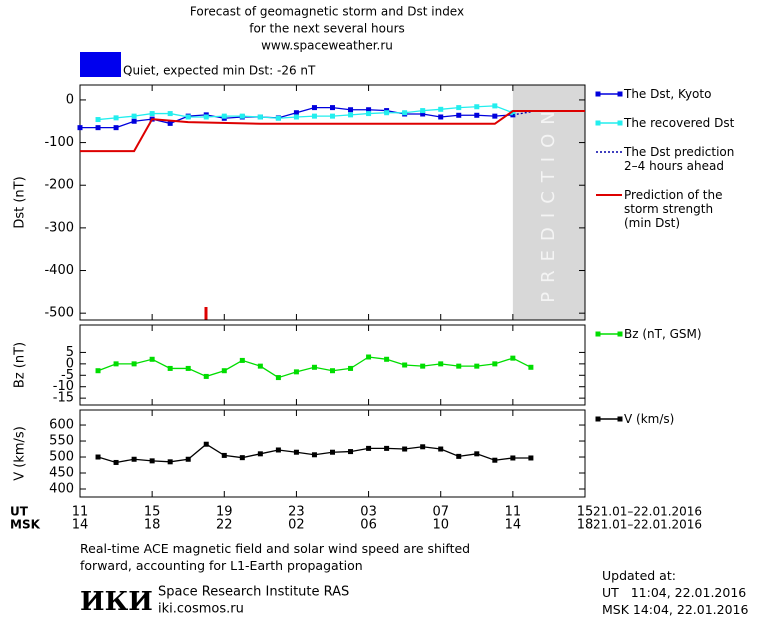 This screenshot has height=620, width=760. What do you see at coordinates (61, 425) in the screenshot?
I see `y-tick-label: 600` at bounding box center [61, 425].